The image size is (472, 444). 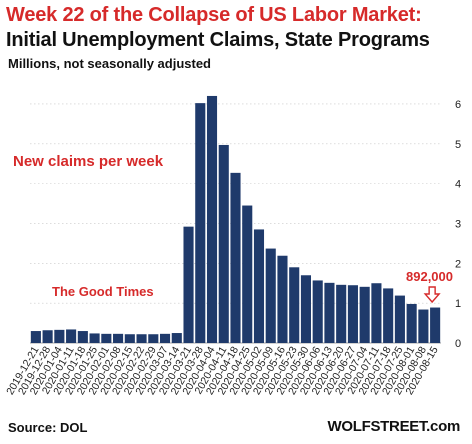 I want to click on brand-logo-text: WOLFSTREET.com, so click(x=394, y=426).